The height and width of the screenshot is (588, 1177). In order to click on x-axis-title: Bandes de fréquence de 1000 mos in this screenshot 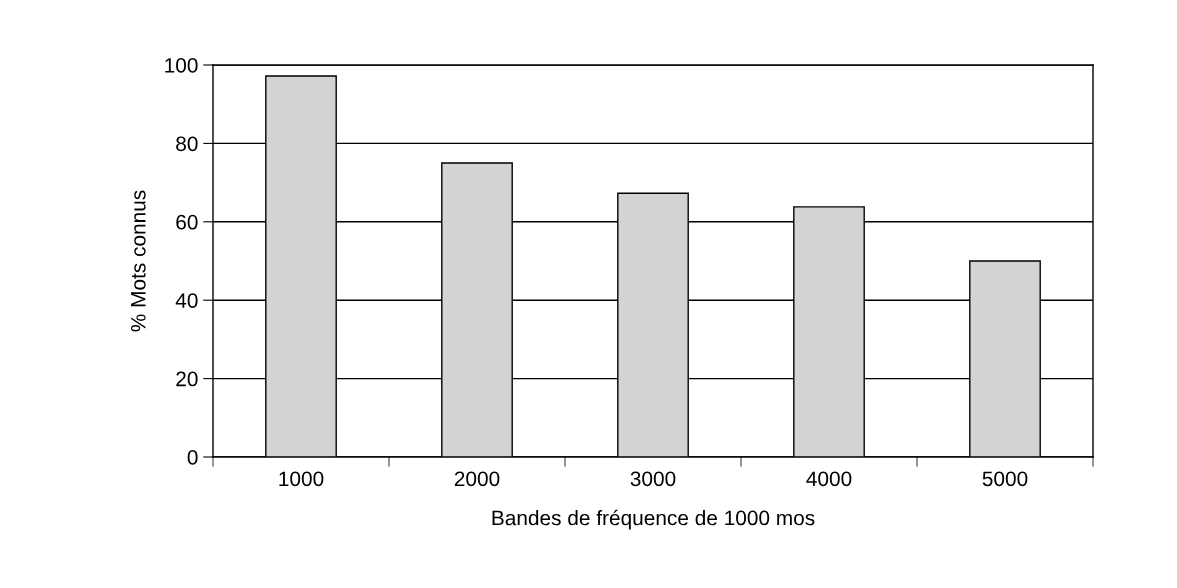, I will do `click(653, 519)`.